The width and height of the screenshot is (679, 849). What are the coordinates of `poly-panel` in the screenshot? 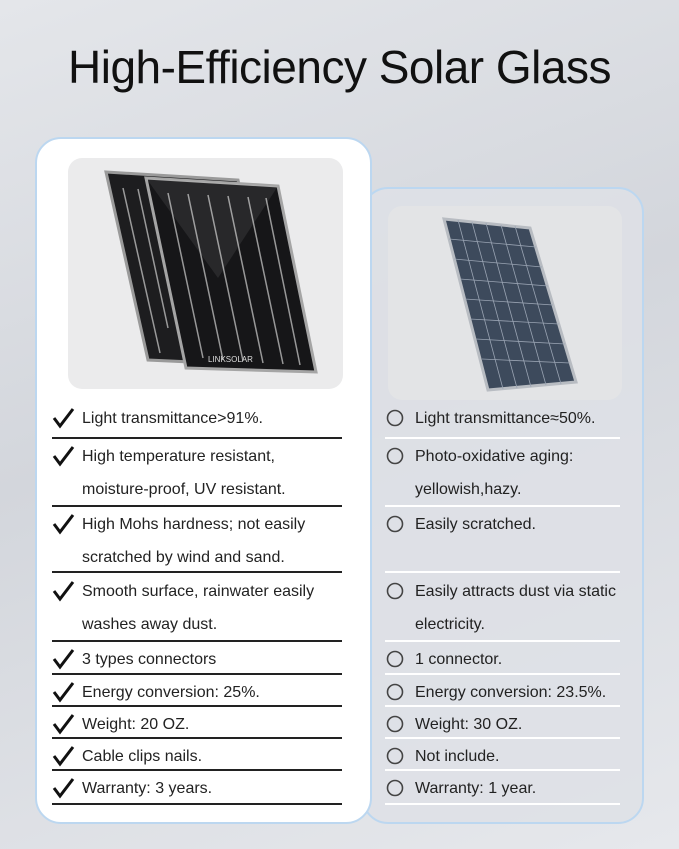 It's located at (510, 304).